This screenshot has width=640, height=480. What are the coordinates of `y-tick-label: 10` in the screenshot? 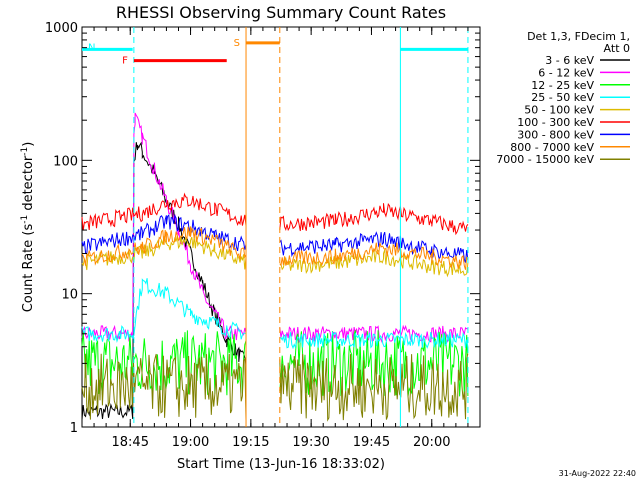 It's located at (69, 295).